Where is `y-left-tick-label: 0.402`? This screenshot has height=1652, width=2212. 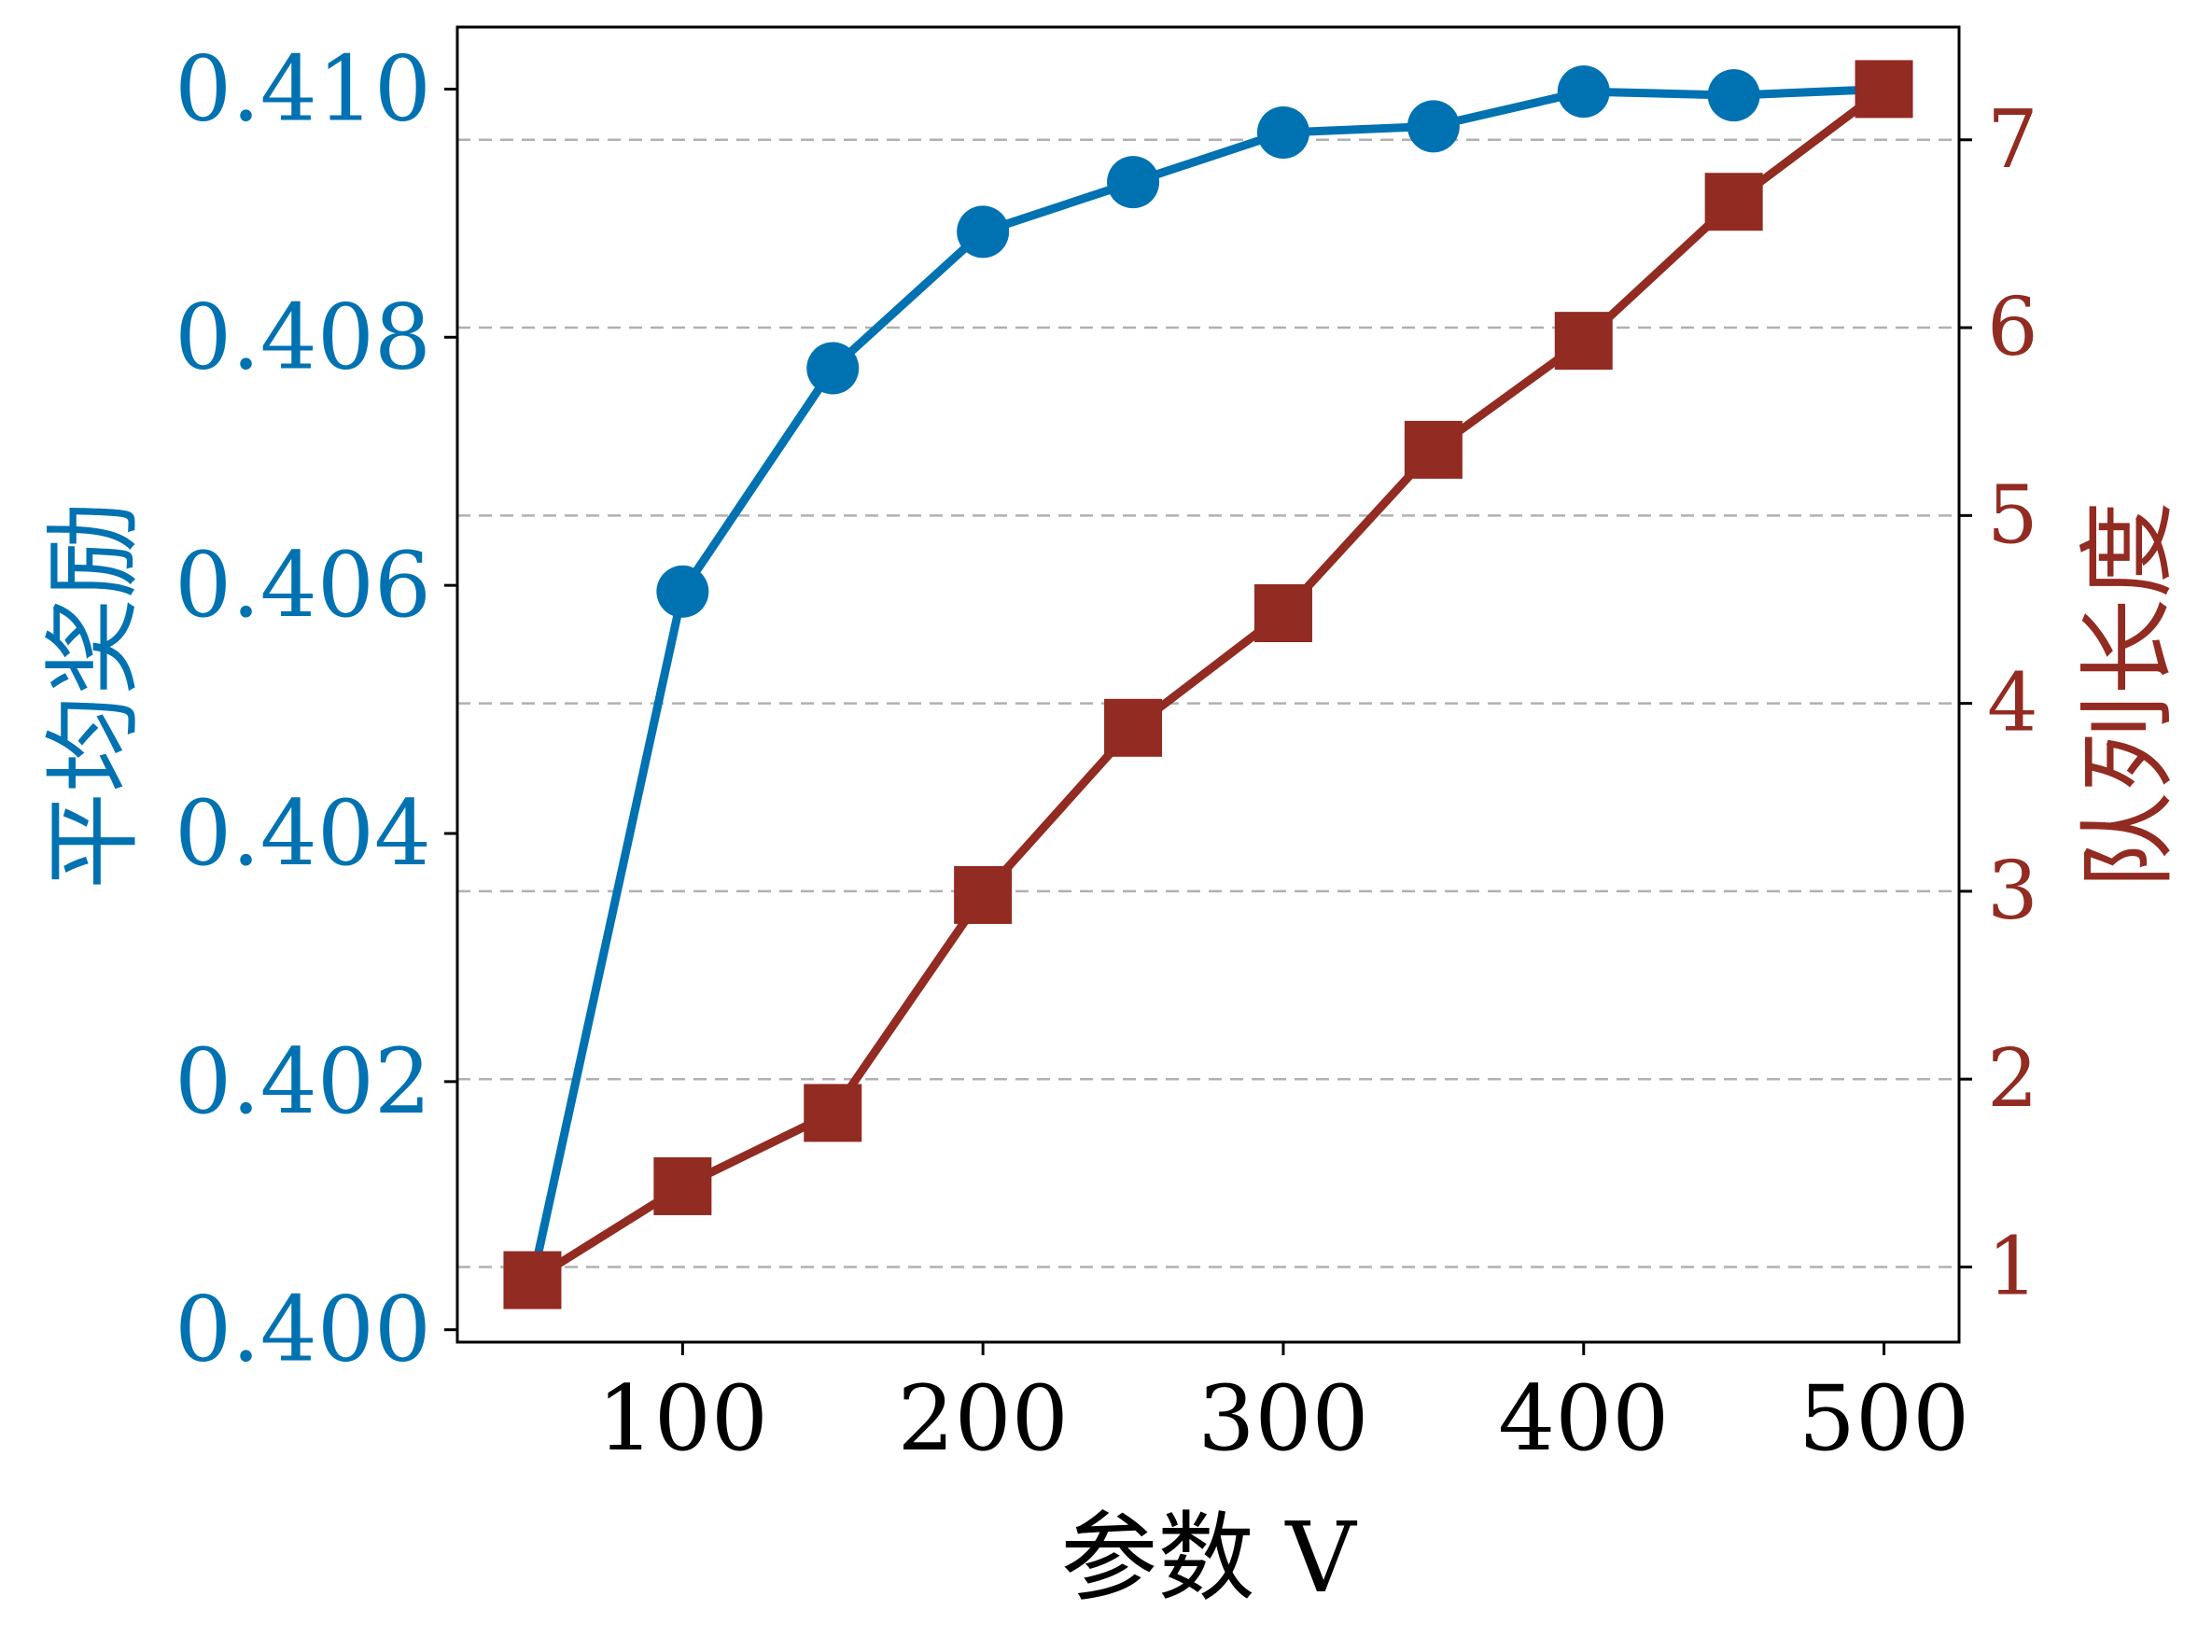 y-left-tick-label: 0.402 is located at coordinates (303, 1081).